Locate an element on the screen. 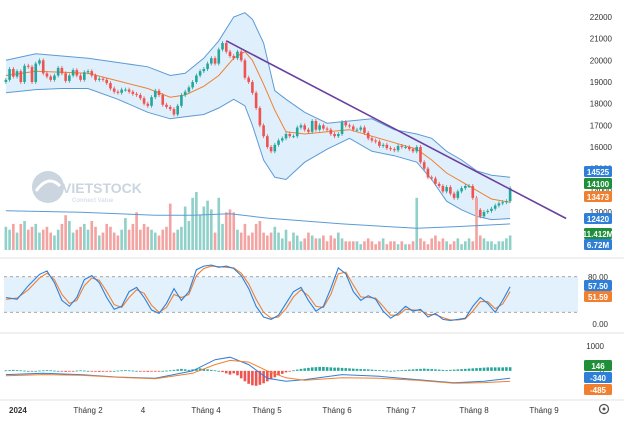  time-axis-label: Tháng 4 is located at coordinates (206, 410).